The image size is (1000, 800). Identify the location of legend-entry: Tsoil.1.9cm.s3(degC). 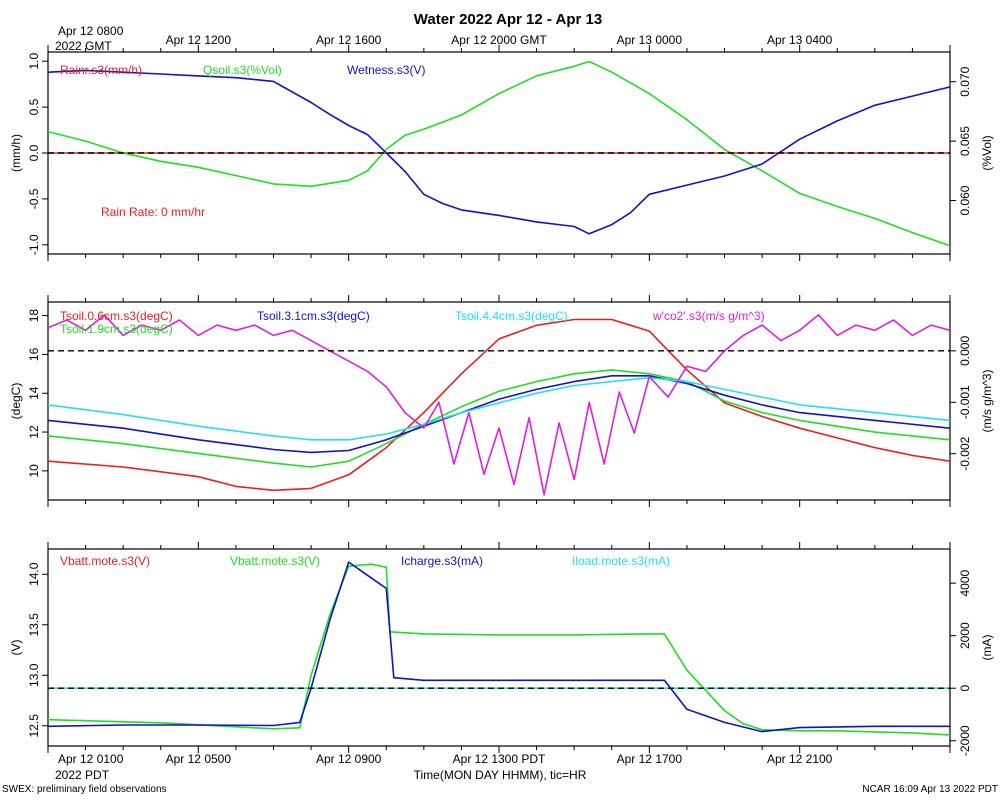
(116, 329).